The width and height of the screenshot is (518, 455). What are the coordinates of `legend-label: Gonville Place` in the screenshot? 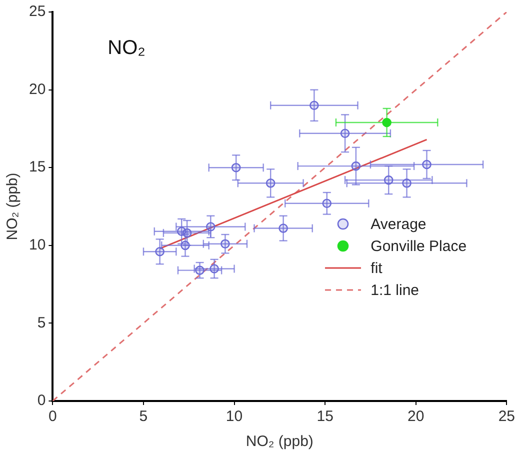 It's located at (418, 246).